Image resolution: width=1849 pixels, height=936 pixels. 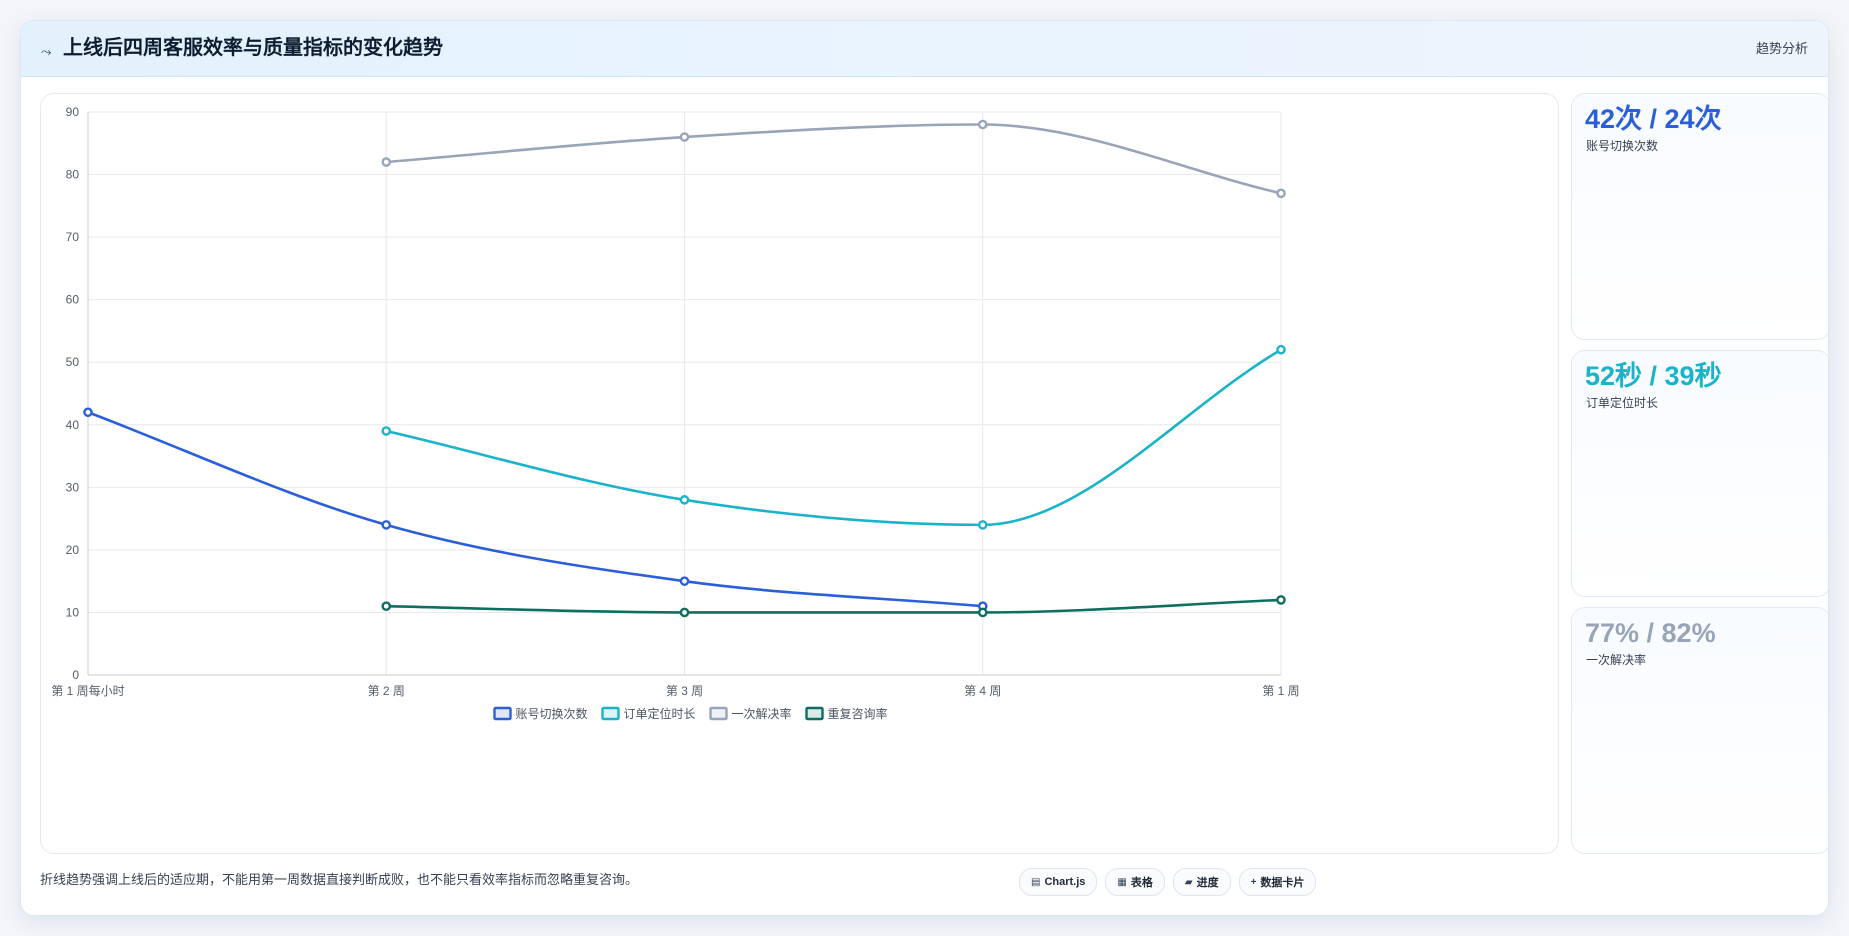 What do you see at coordinates (1065, 882) in the screenshot?
I see `chip-label: Chart.js` at bounding box center [1065, 882].